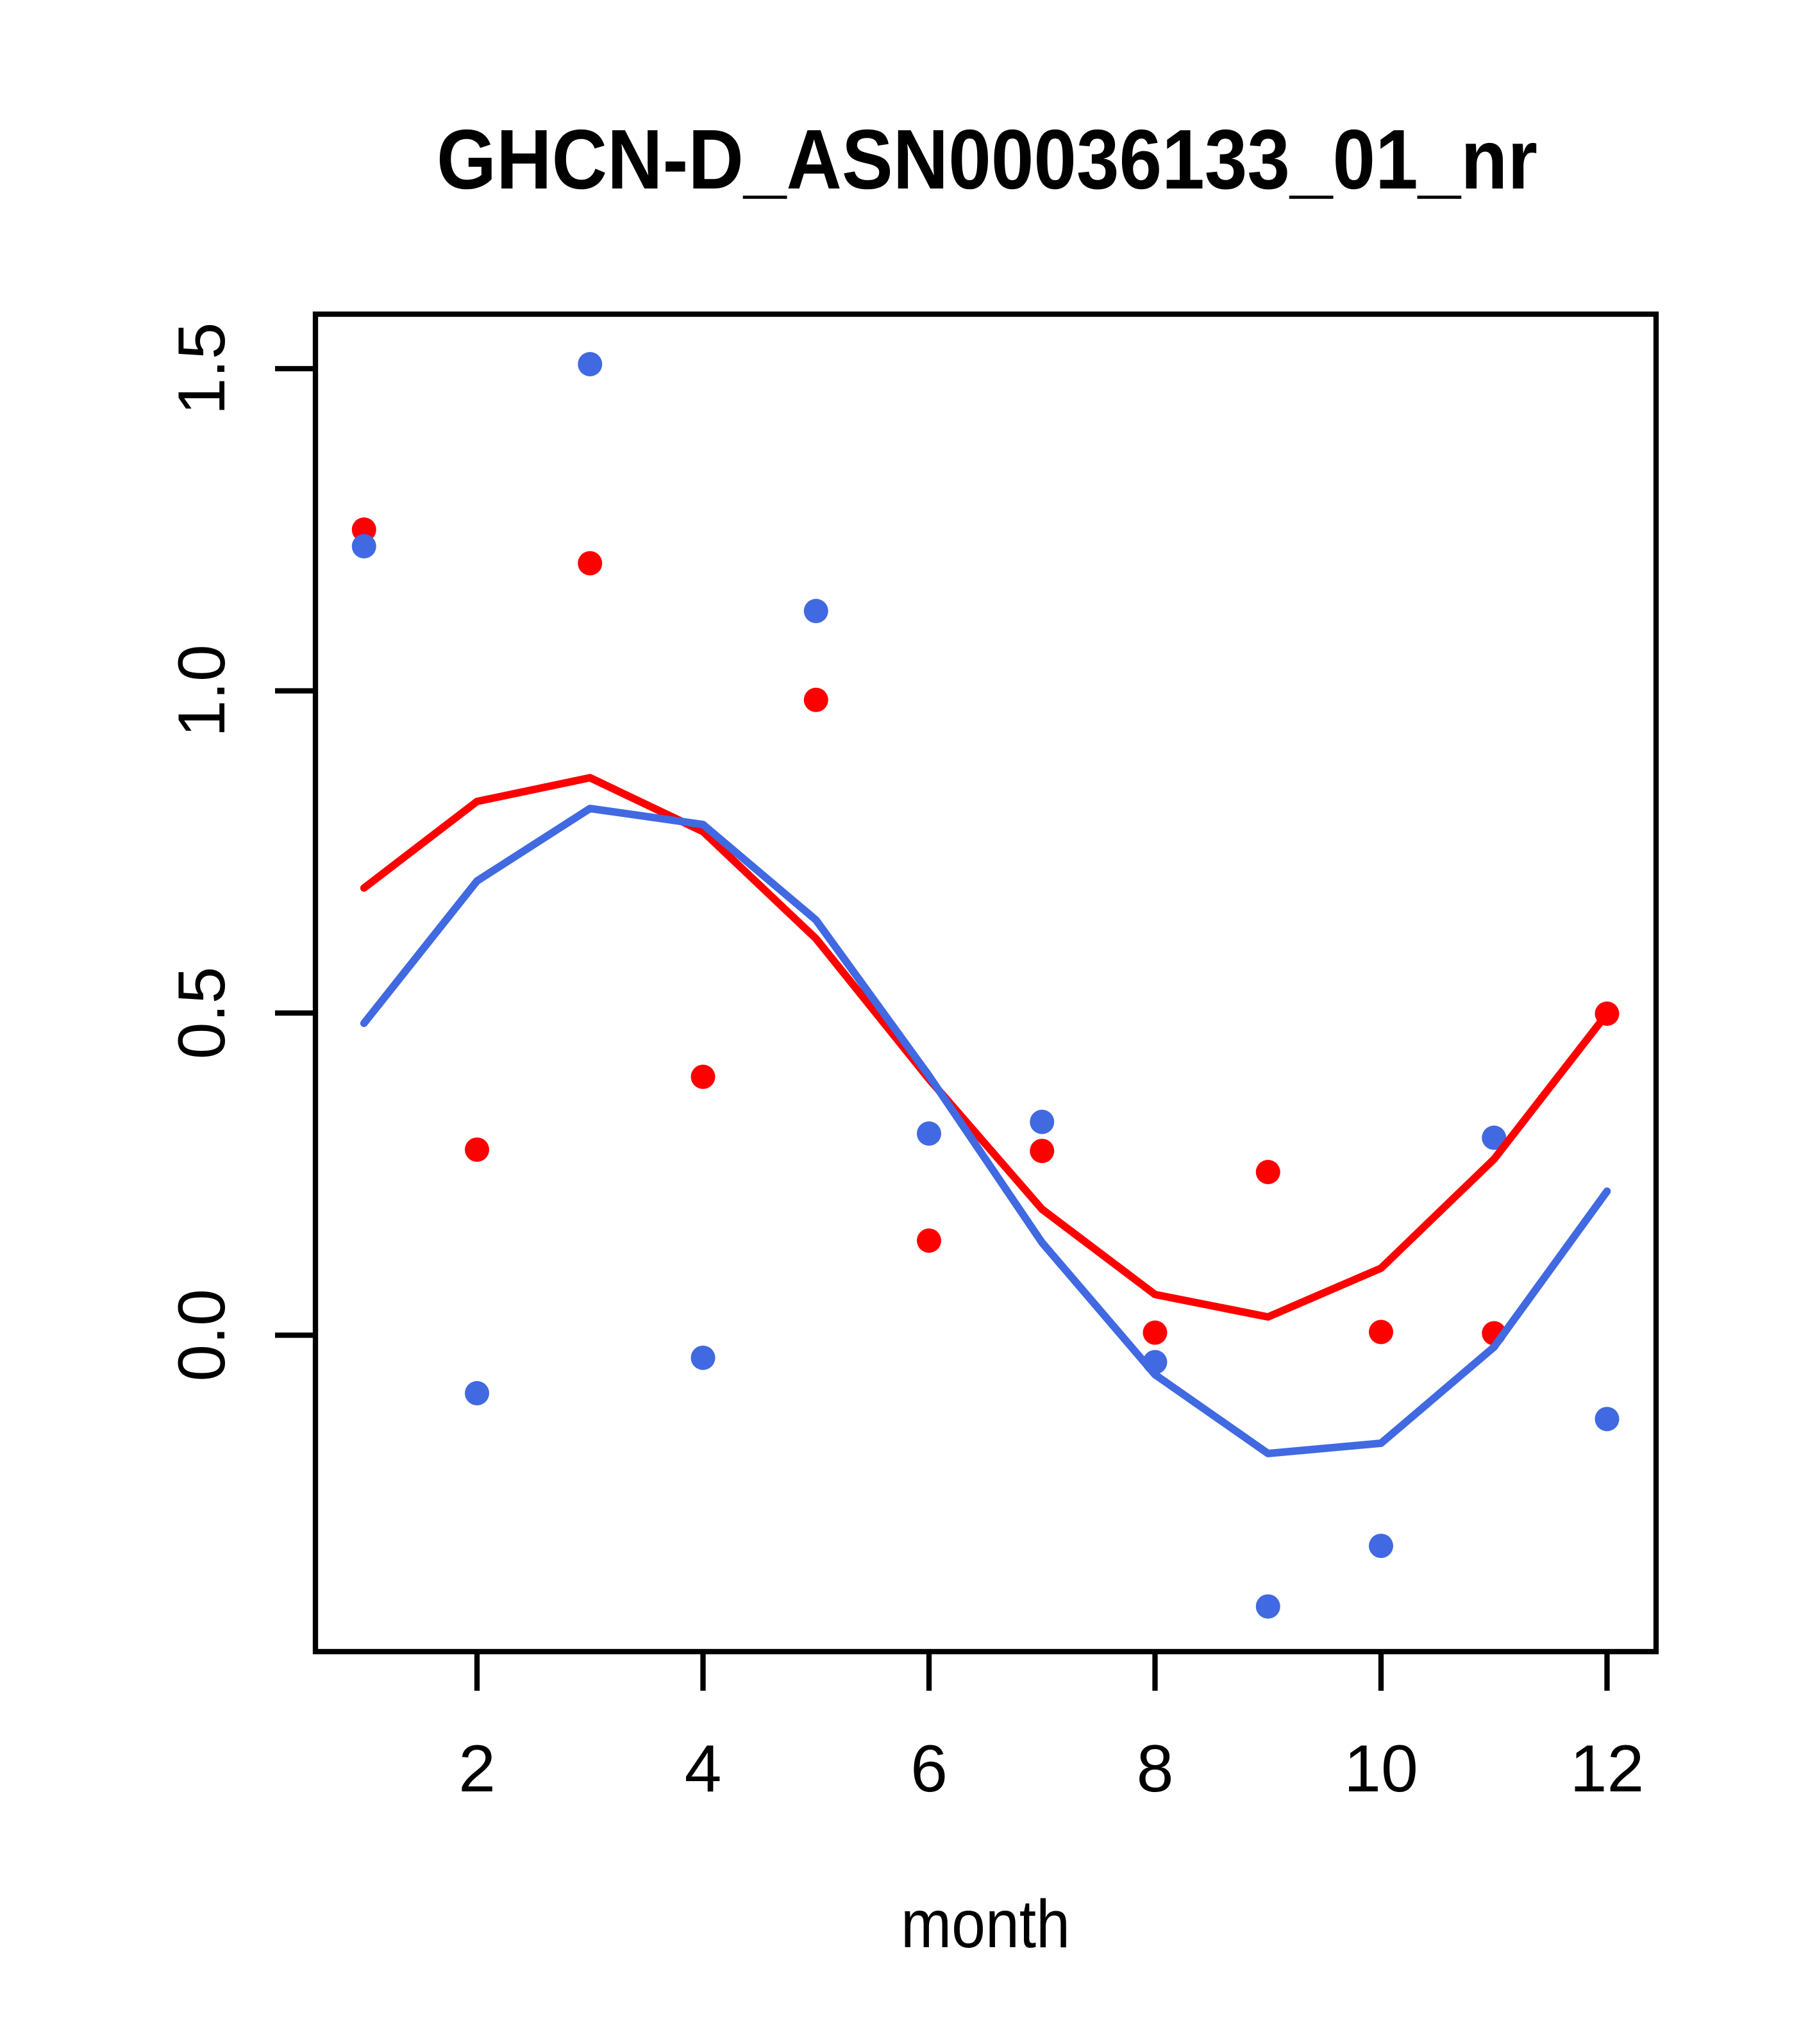  I want to click on svg-text: 10, so click(1381, 1769).